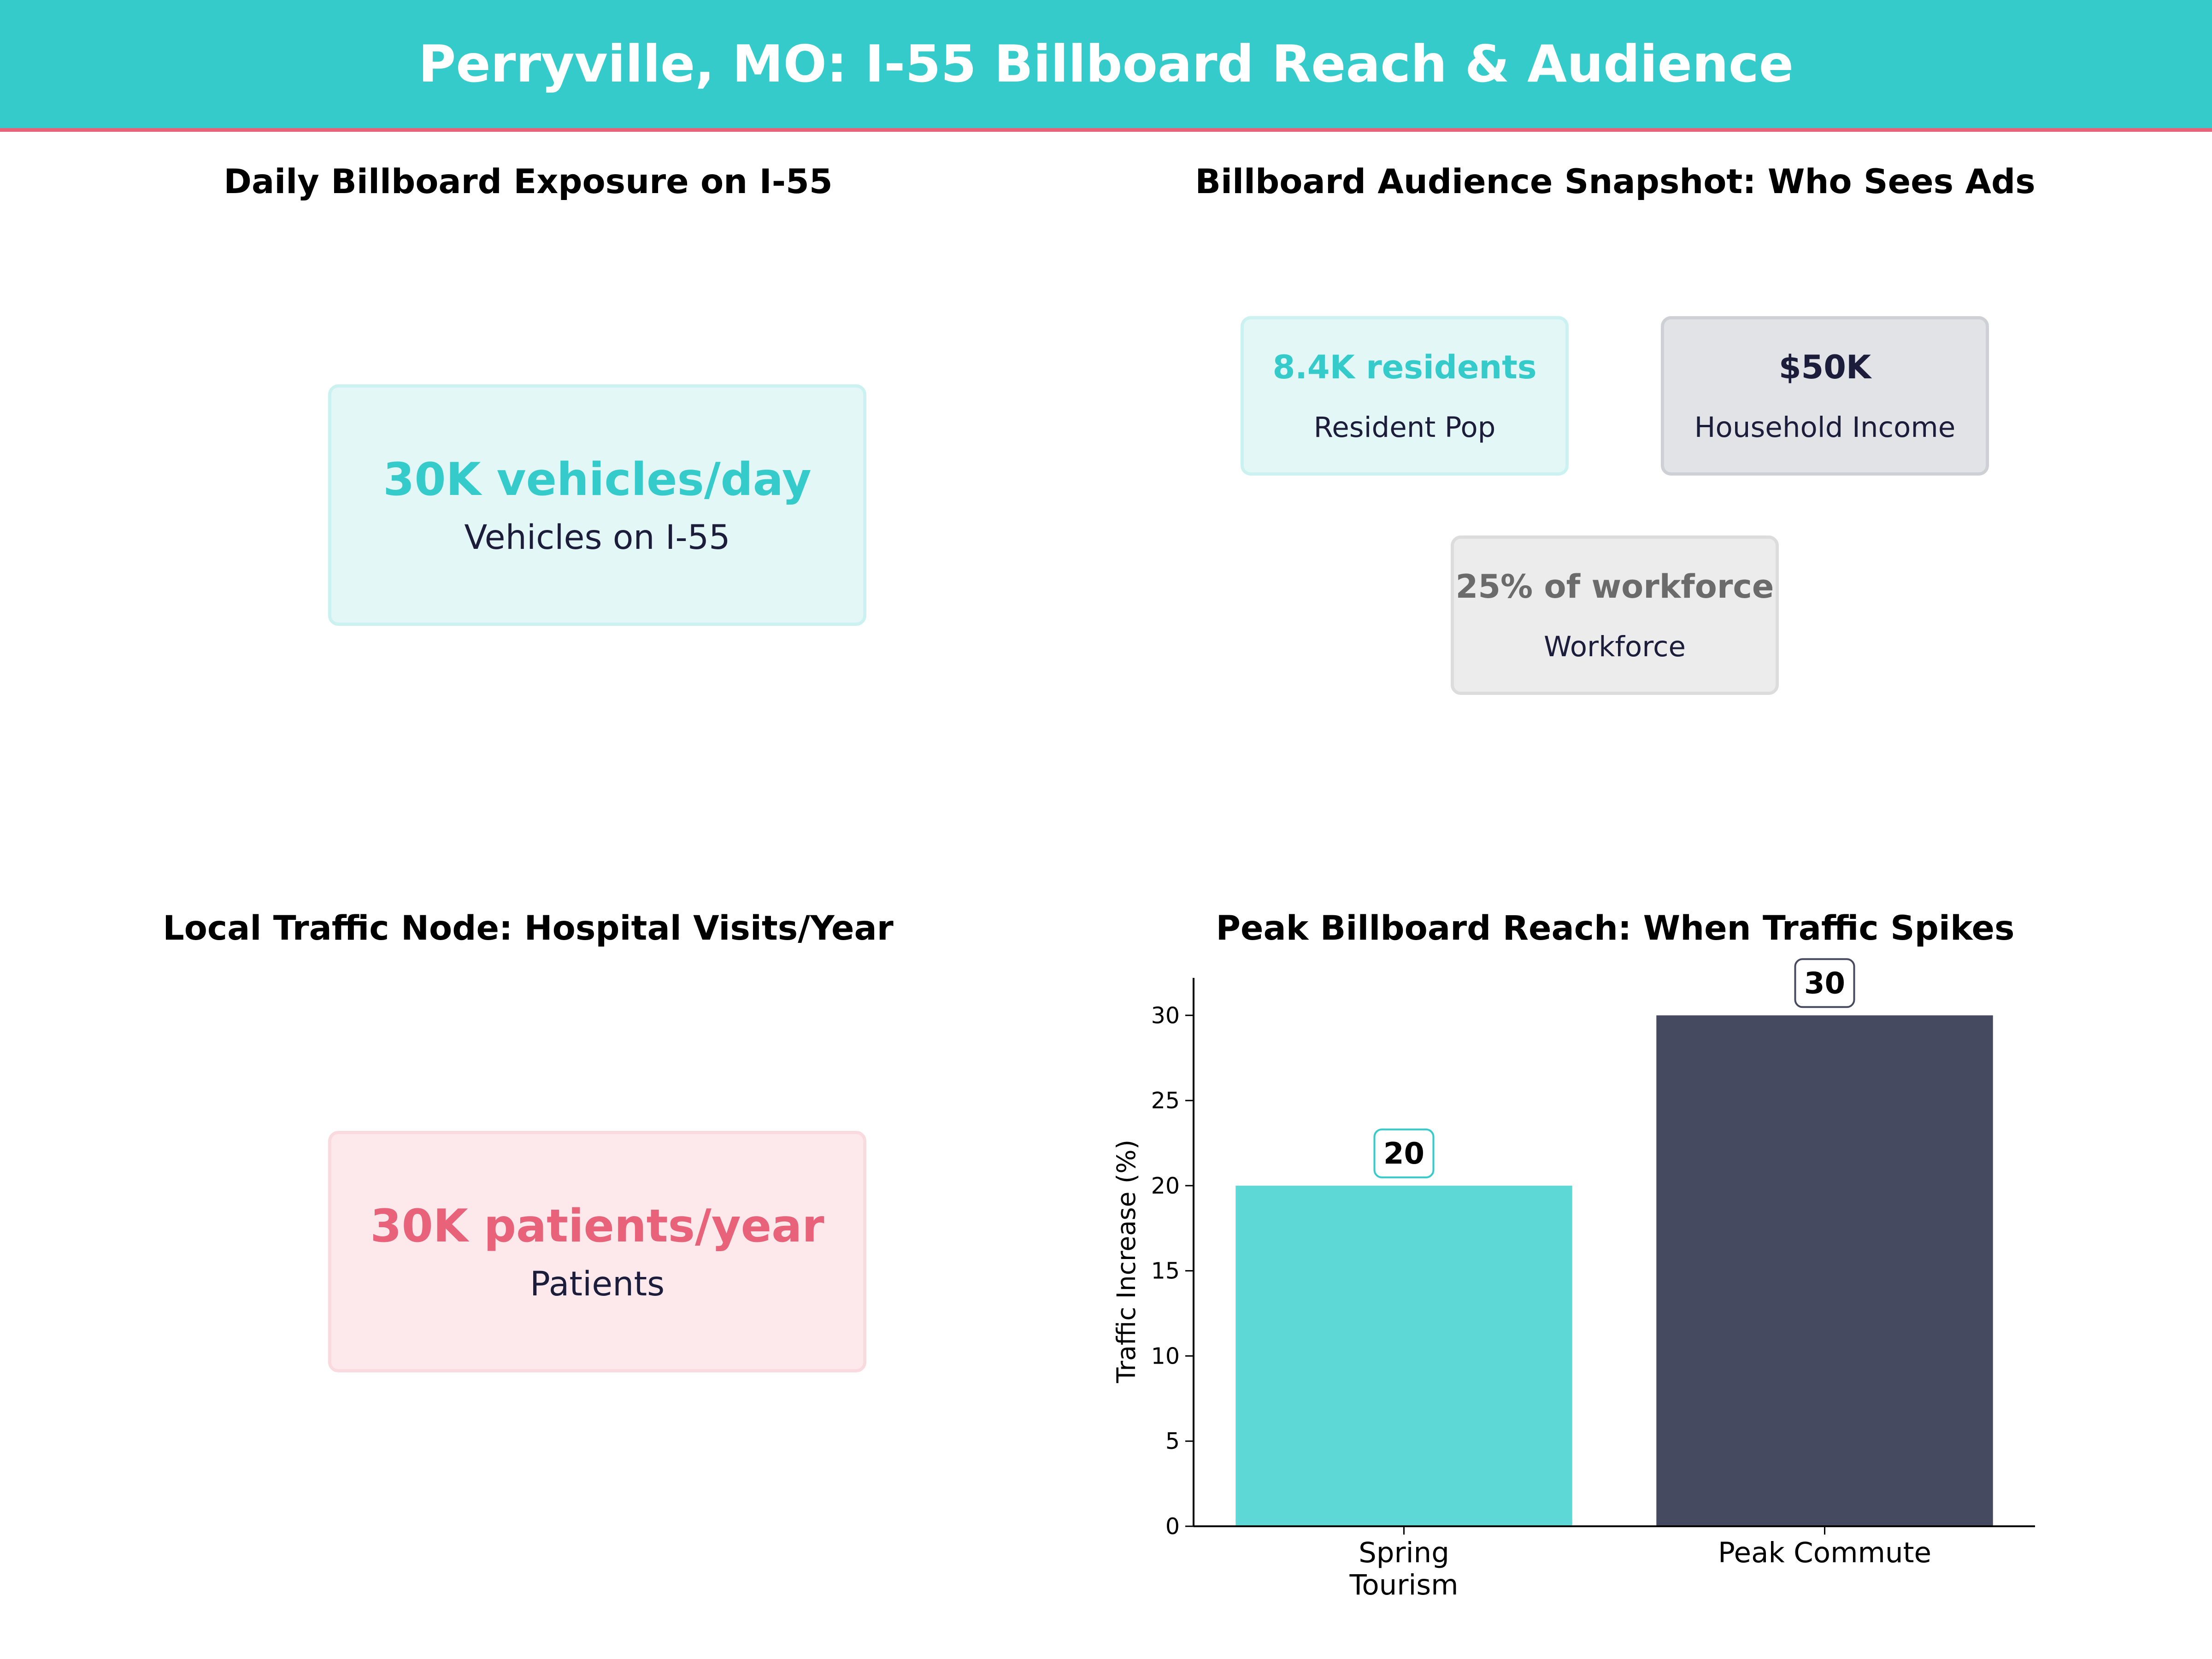  Describe the element at coordinates (1172, 1441) in the screenshot. I see `y-tick-label: 5` at that location.